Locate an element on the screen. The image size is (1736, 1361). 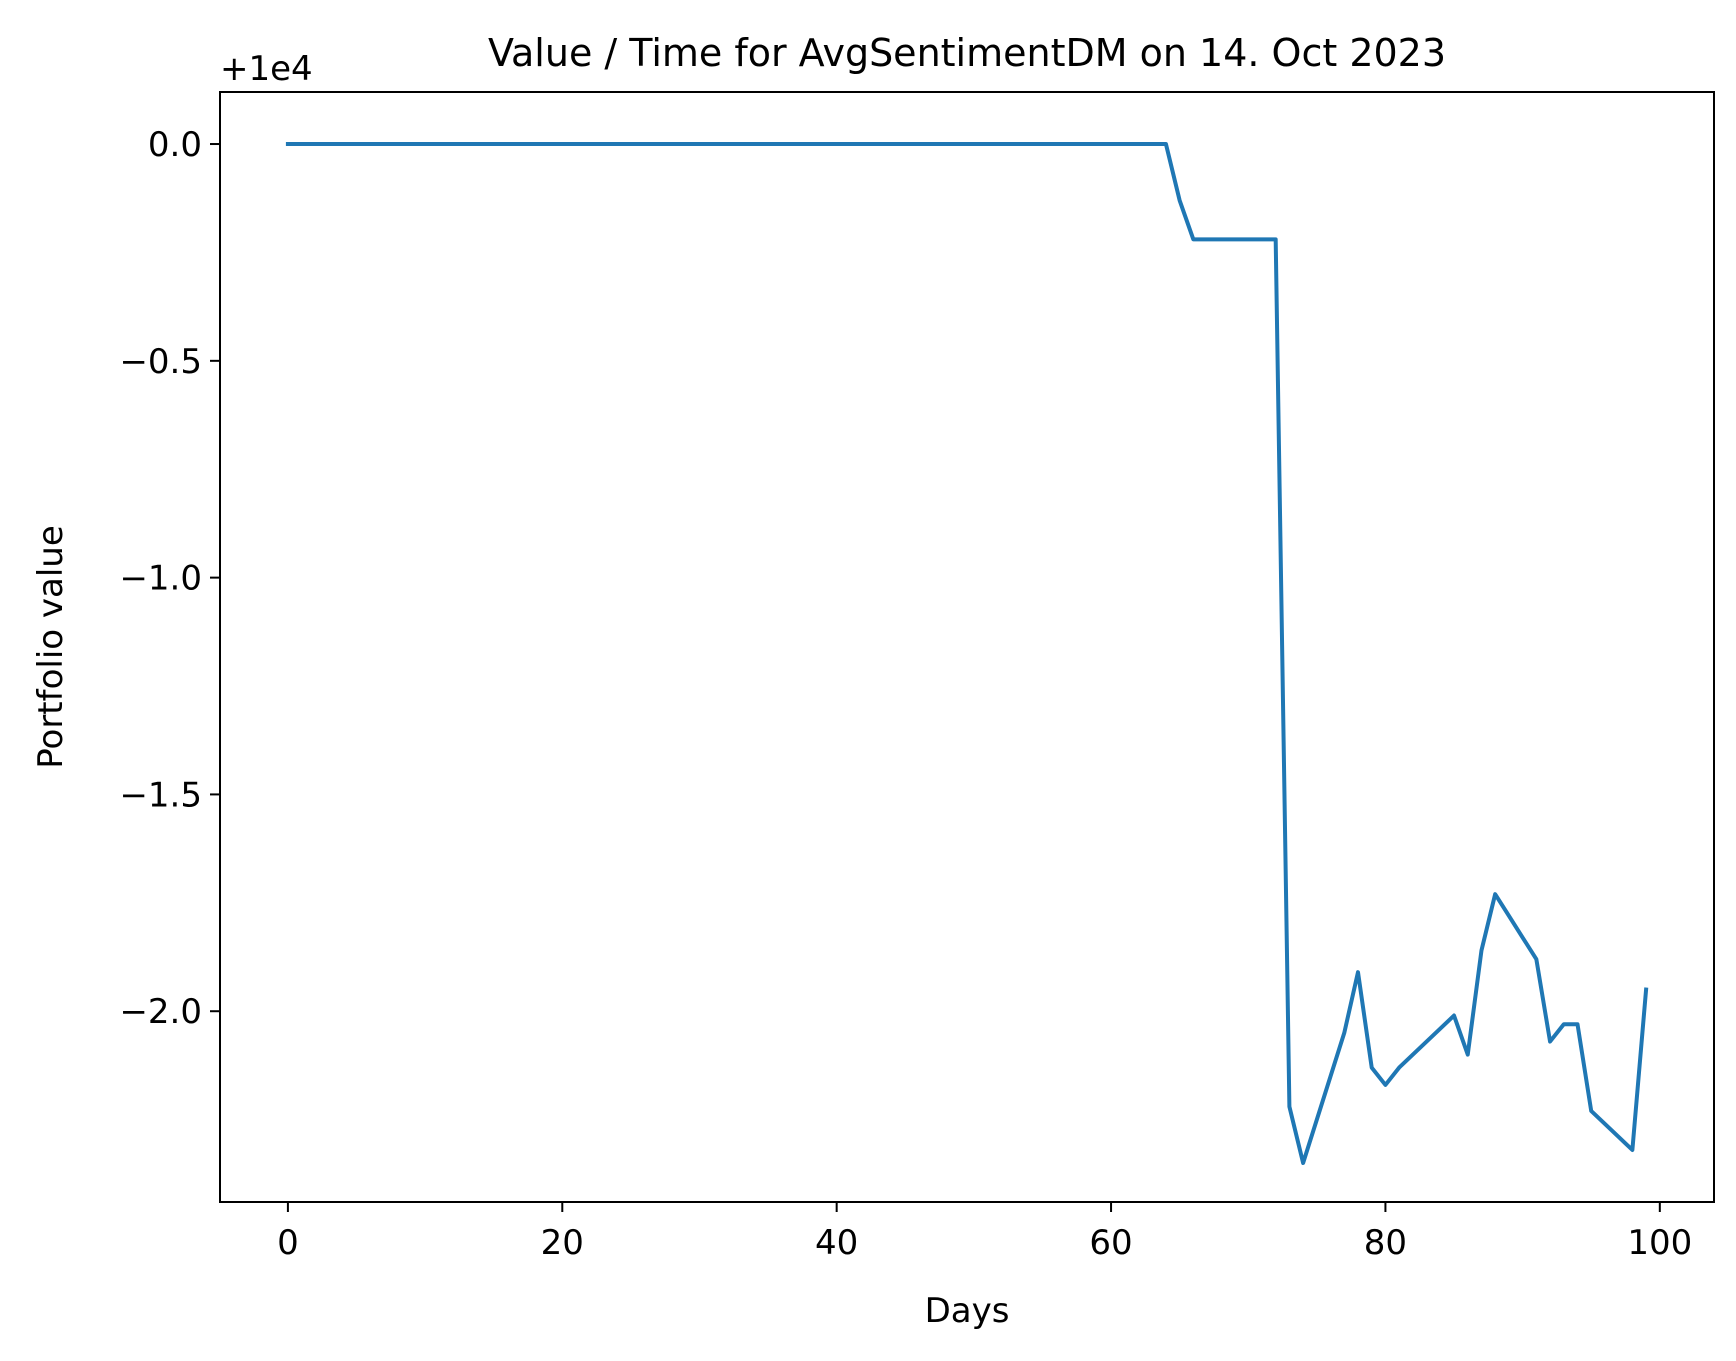
y-tick-label: −0.5 is located at coordinates (160, 362).